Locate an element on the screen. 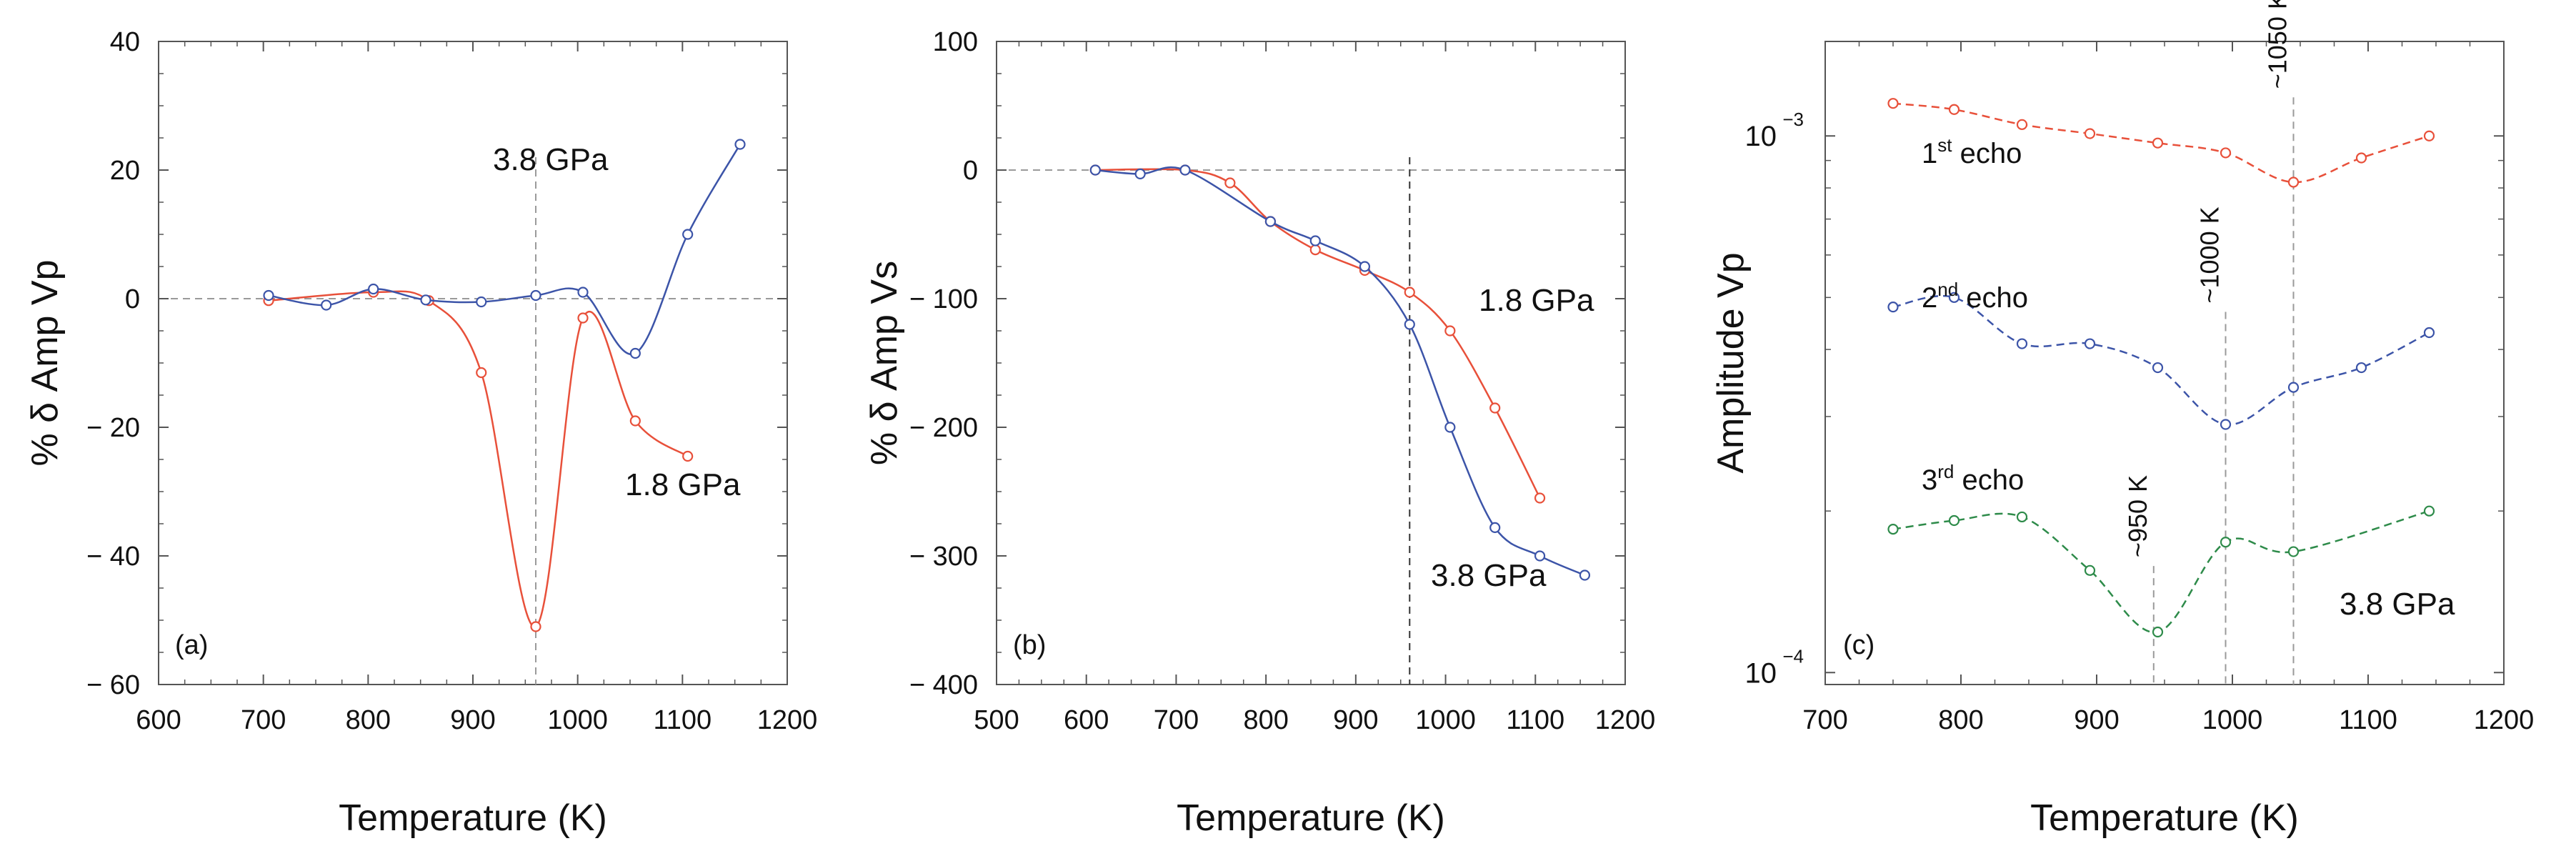  panel-a-label: (a) is located at coordinates (191, 645).